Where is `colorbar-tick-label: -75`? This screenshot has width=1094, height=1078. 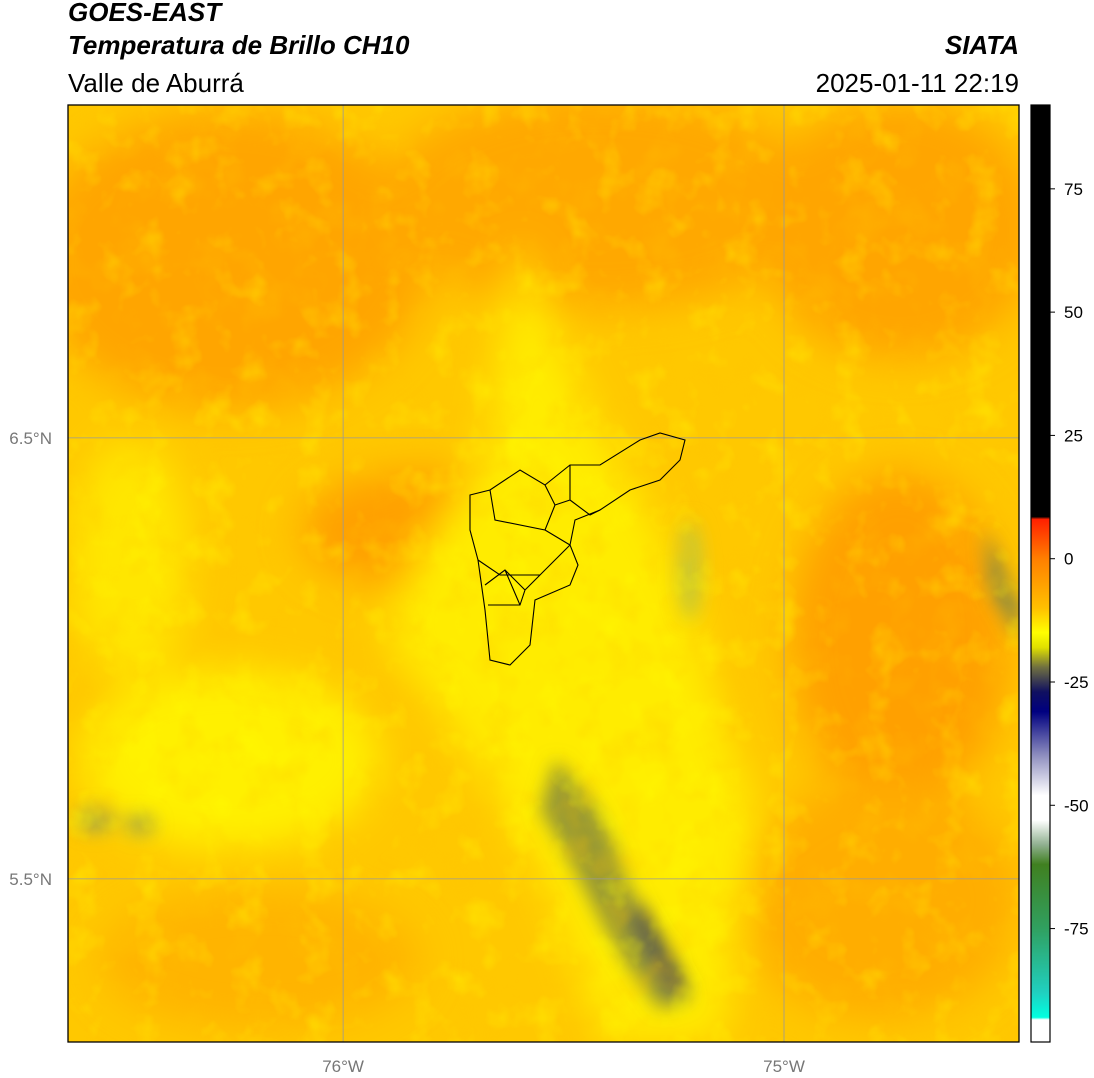
colorbar-tick-label: -75 is located at coordinates (1076, 929).